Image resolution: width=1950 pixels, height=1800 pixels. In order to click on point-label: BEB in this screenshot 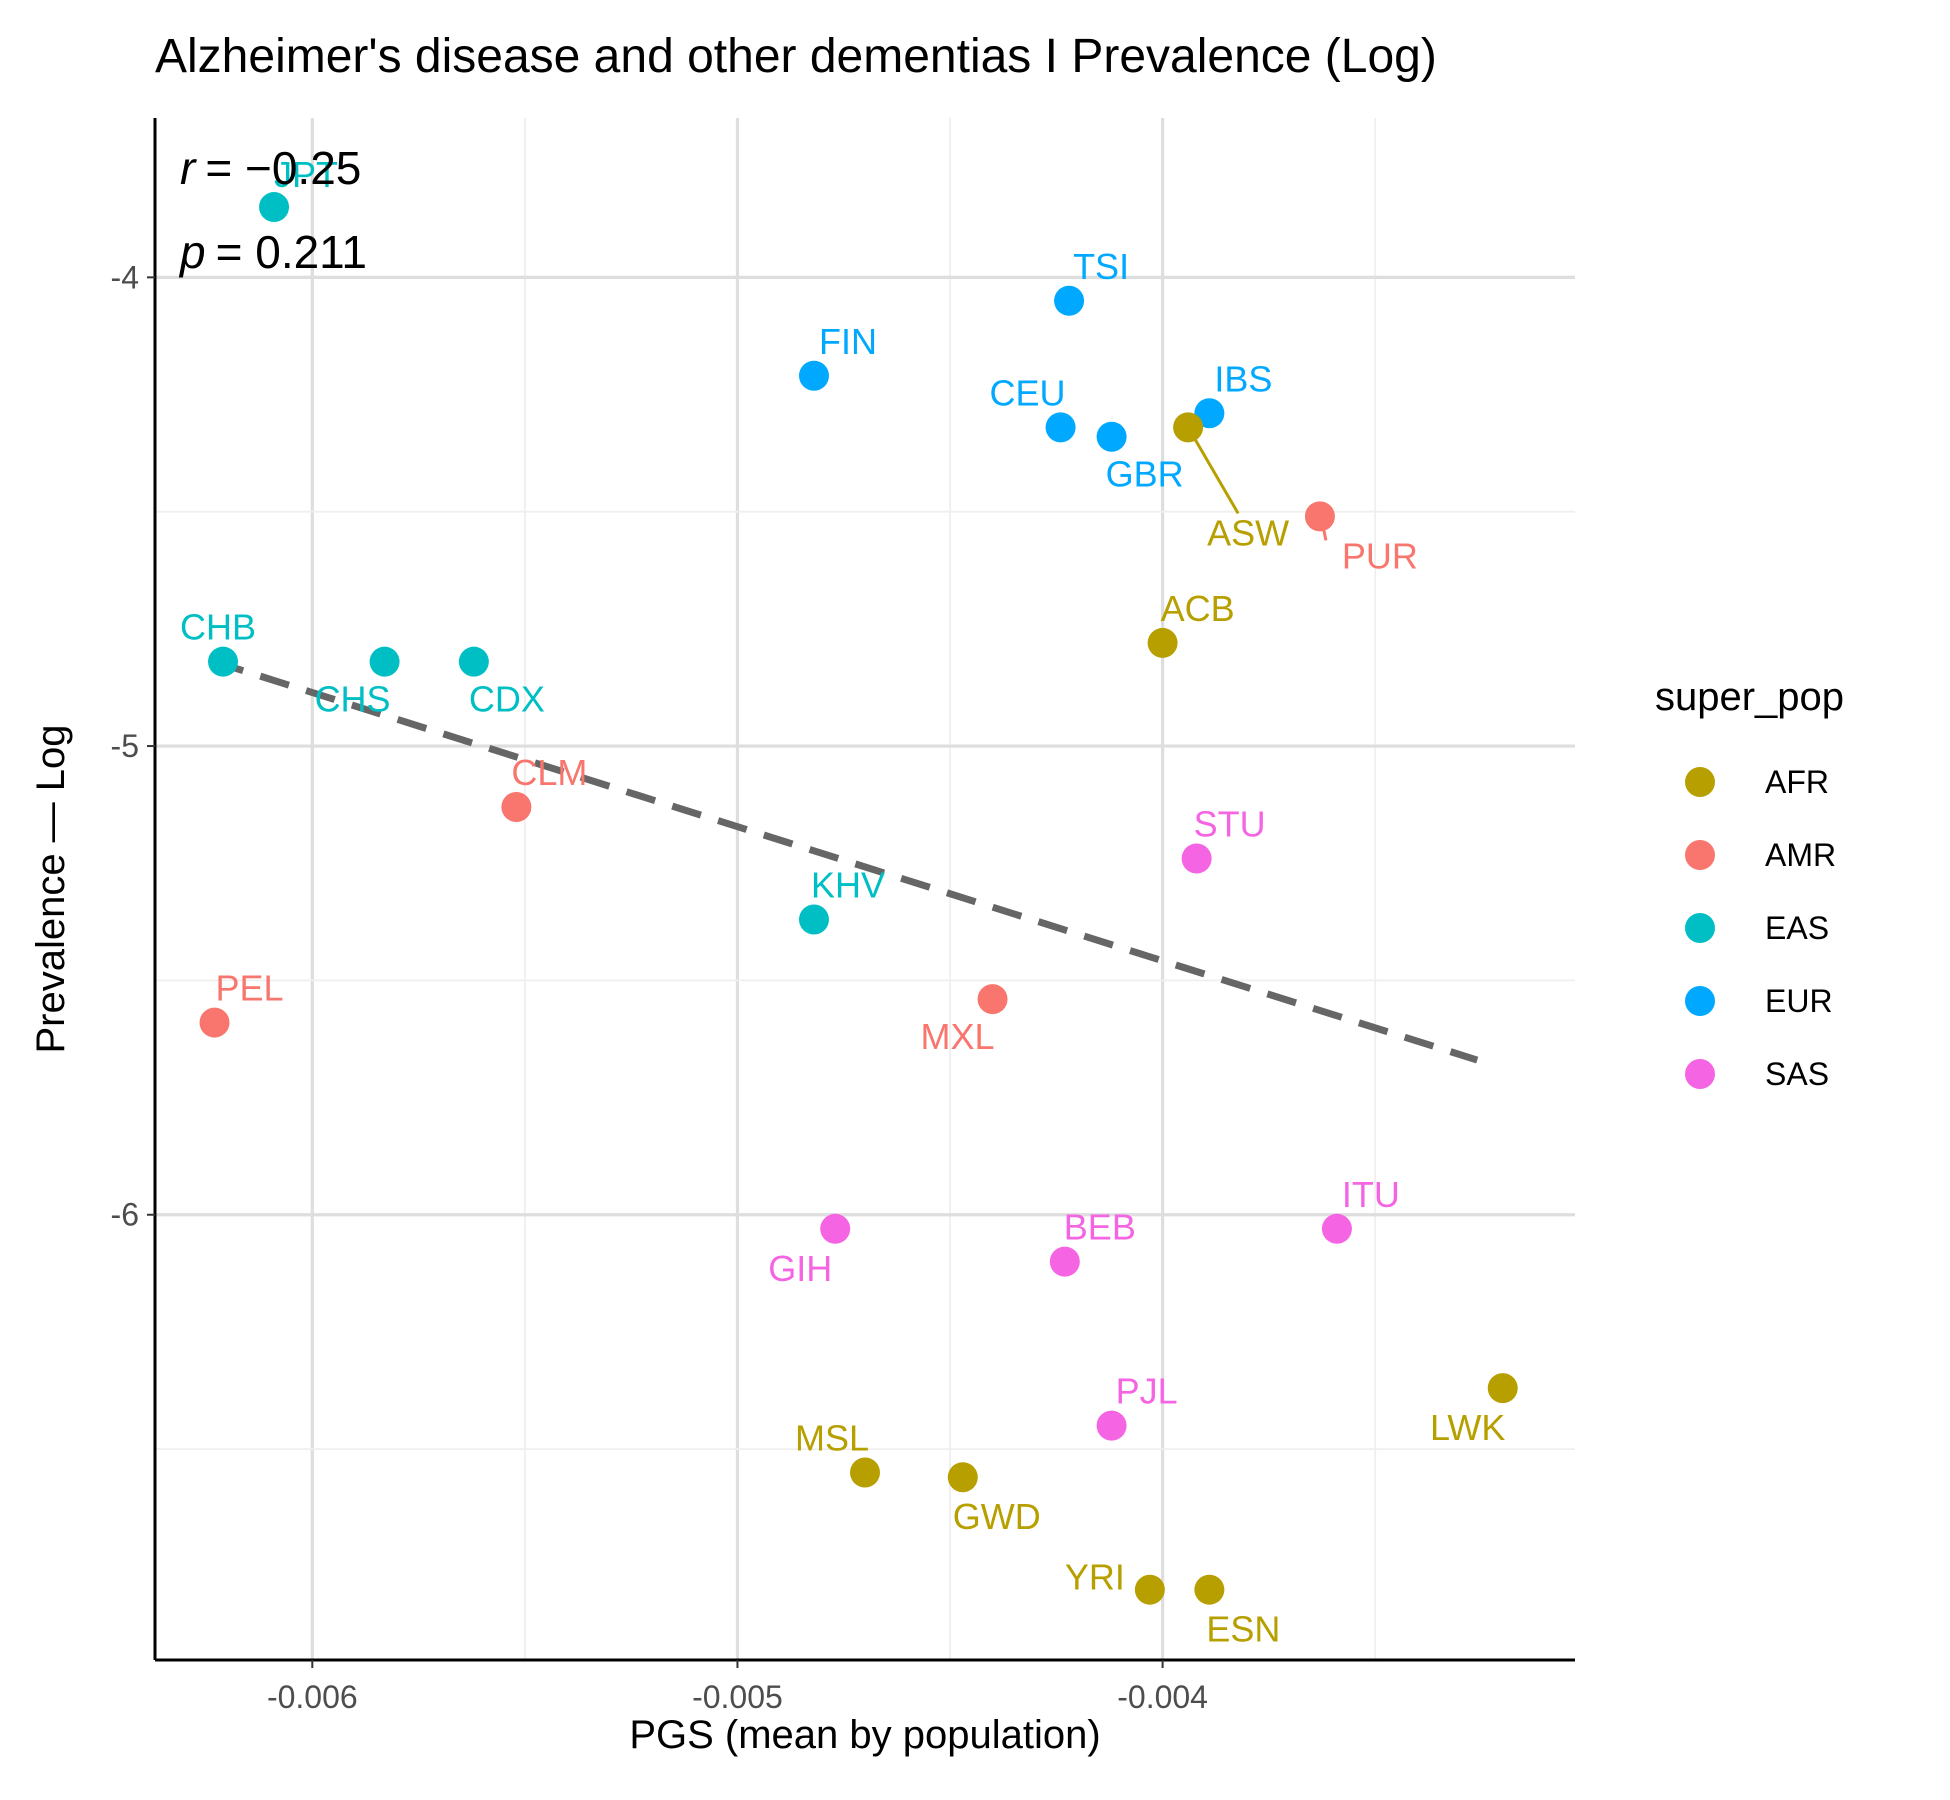, I will do `click(1100, 1227)`.